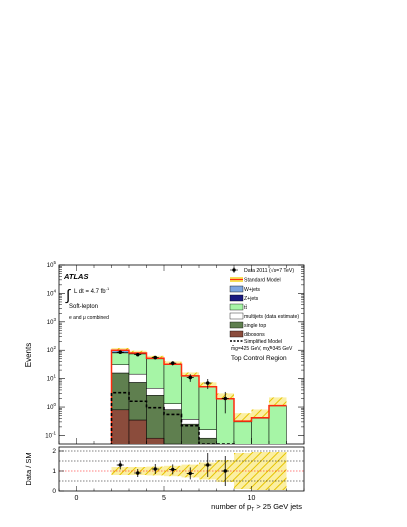 This screenshot has height=527, width=407. What do you see at coordinates (262, 348) in the screenshot?
I see `legend-masses-label: m̃g=425 GeV, mχ̃̃=345 GeV` at bounding box center [262, 348].